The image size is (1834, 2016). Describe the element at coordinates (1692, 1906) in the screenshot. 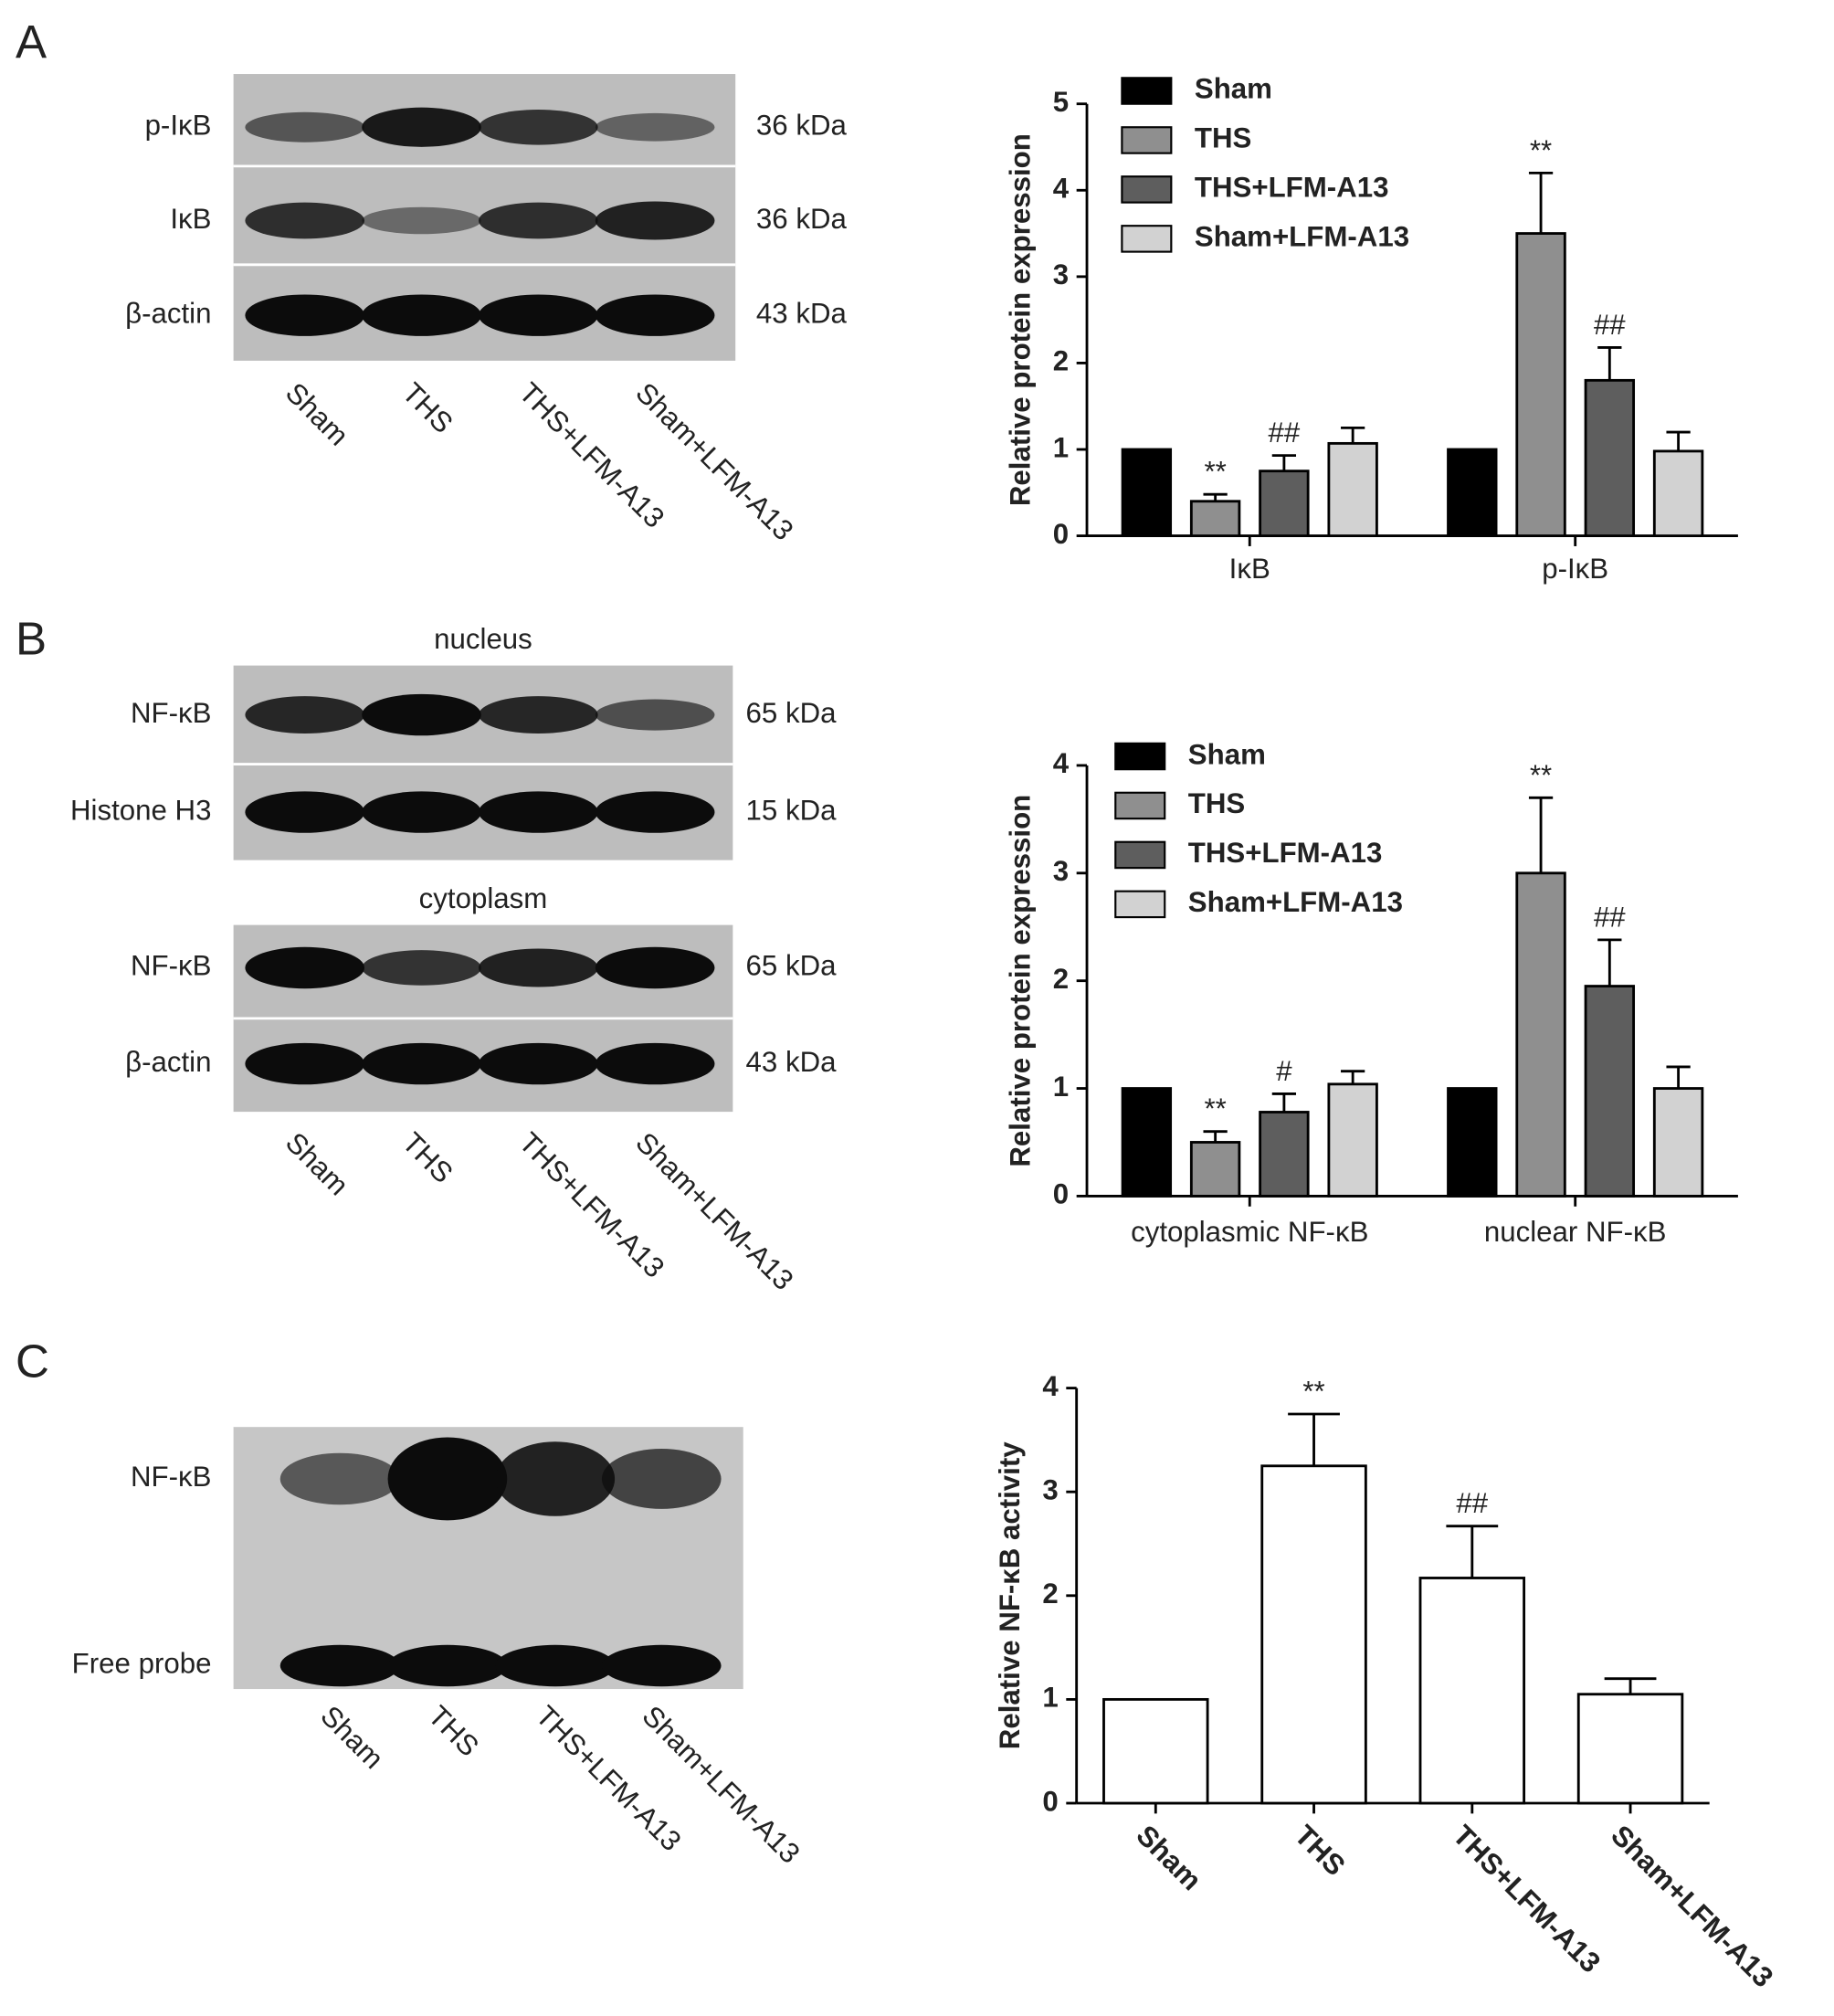

I see `x-tick-label: Sham+LFM-A13` at that location.